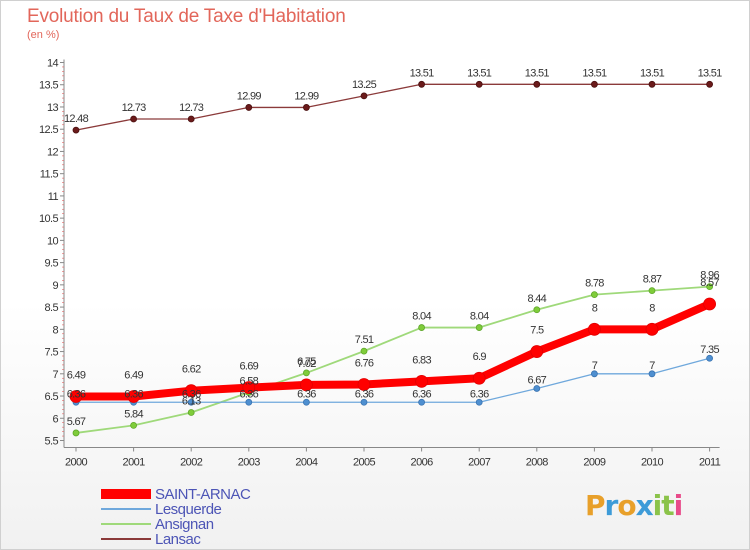  I want to click on x-tick-label: 2001, so click(134, 463).